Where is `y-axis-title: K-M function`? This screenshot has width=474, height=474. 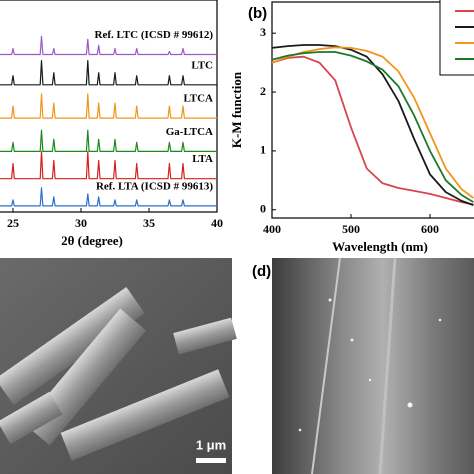
y-axis-title: K-M function is located at coordinates (236, 109).